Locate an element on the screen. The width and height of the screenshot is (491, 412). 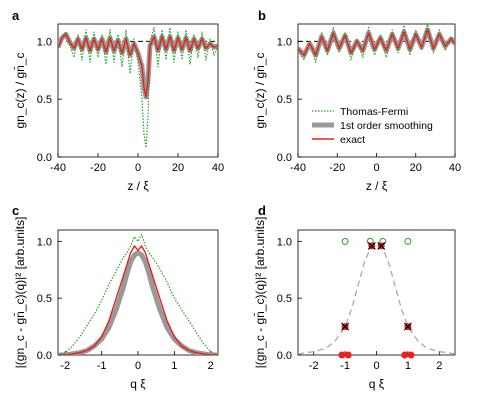
series-line-1st-order-smoothing is located at coordinates (138, 302).